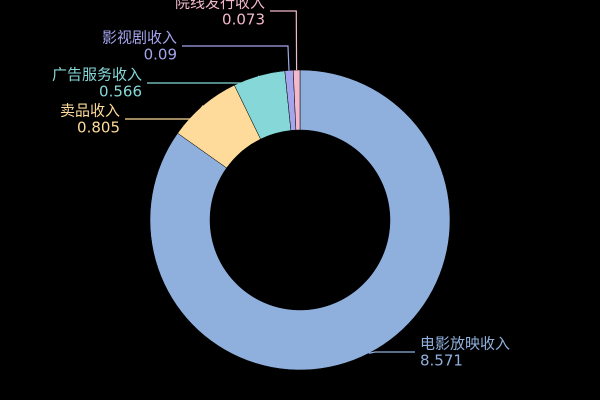 This screenshot has width=600, height=400. I want to click on donut-slice, so click(296, 100).